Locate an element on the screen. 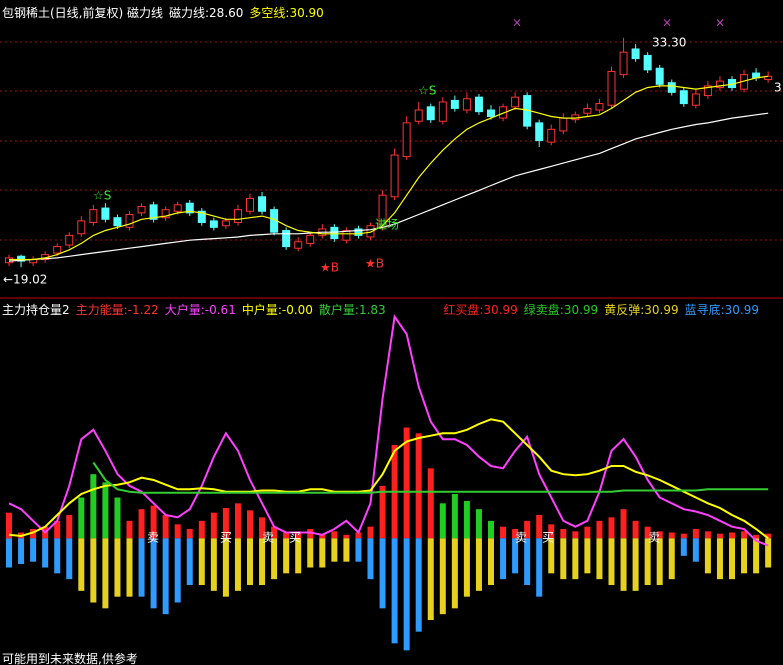 This screenshot has height=665, width=783. legend-entry: 蓝寻底:30.99 is located at coordinates (721, 310).